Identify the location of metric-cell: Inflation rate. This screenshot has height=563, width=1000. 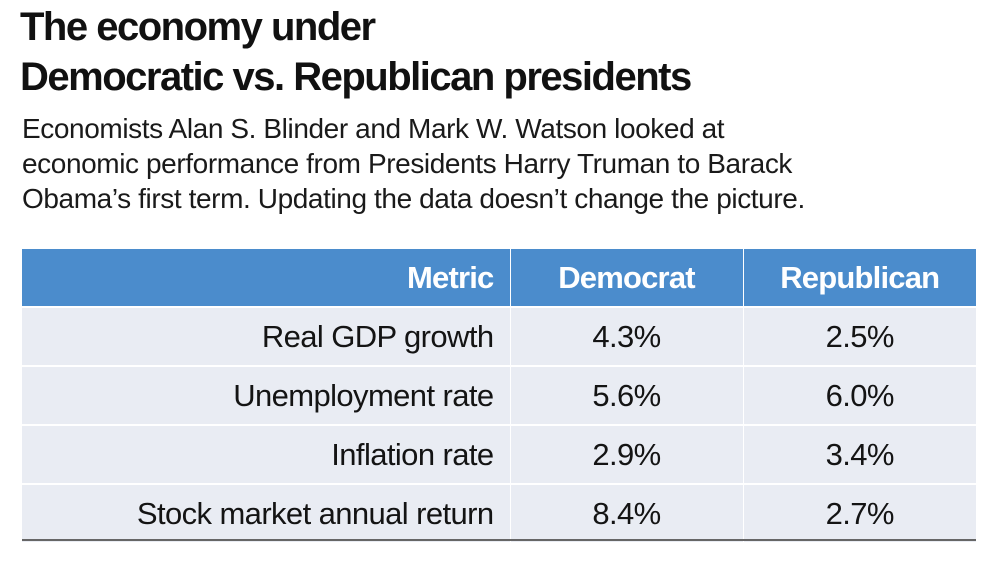
(266, 454).